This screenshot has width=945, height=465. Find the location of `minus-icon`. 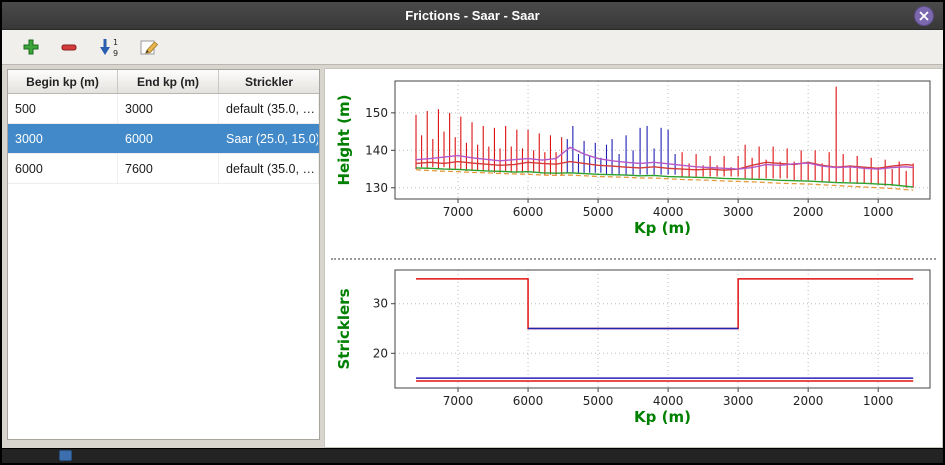

minus-icon is located at coordinates (69, 47).